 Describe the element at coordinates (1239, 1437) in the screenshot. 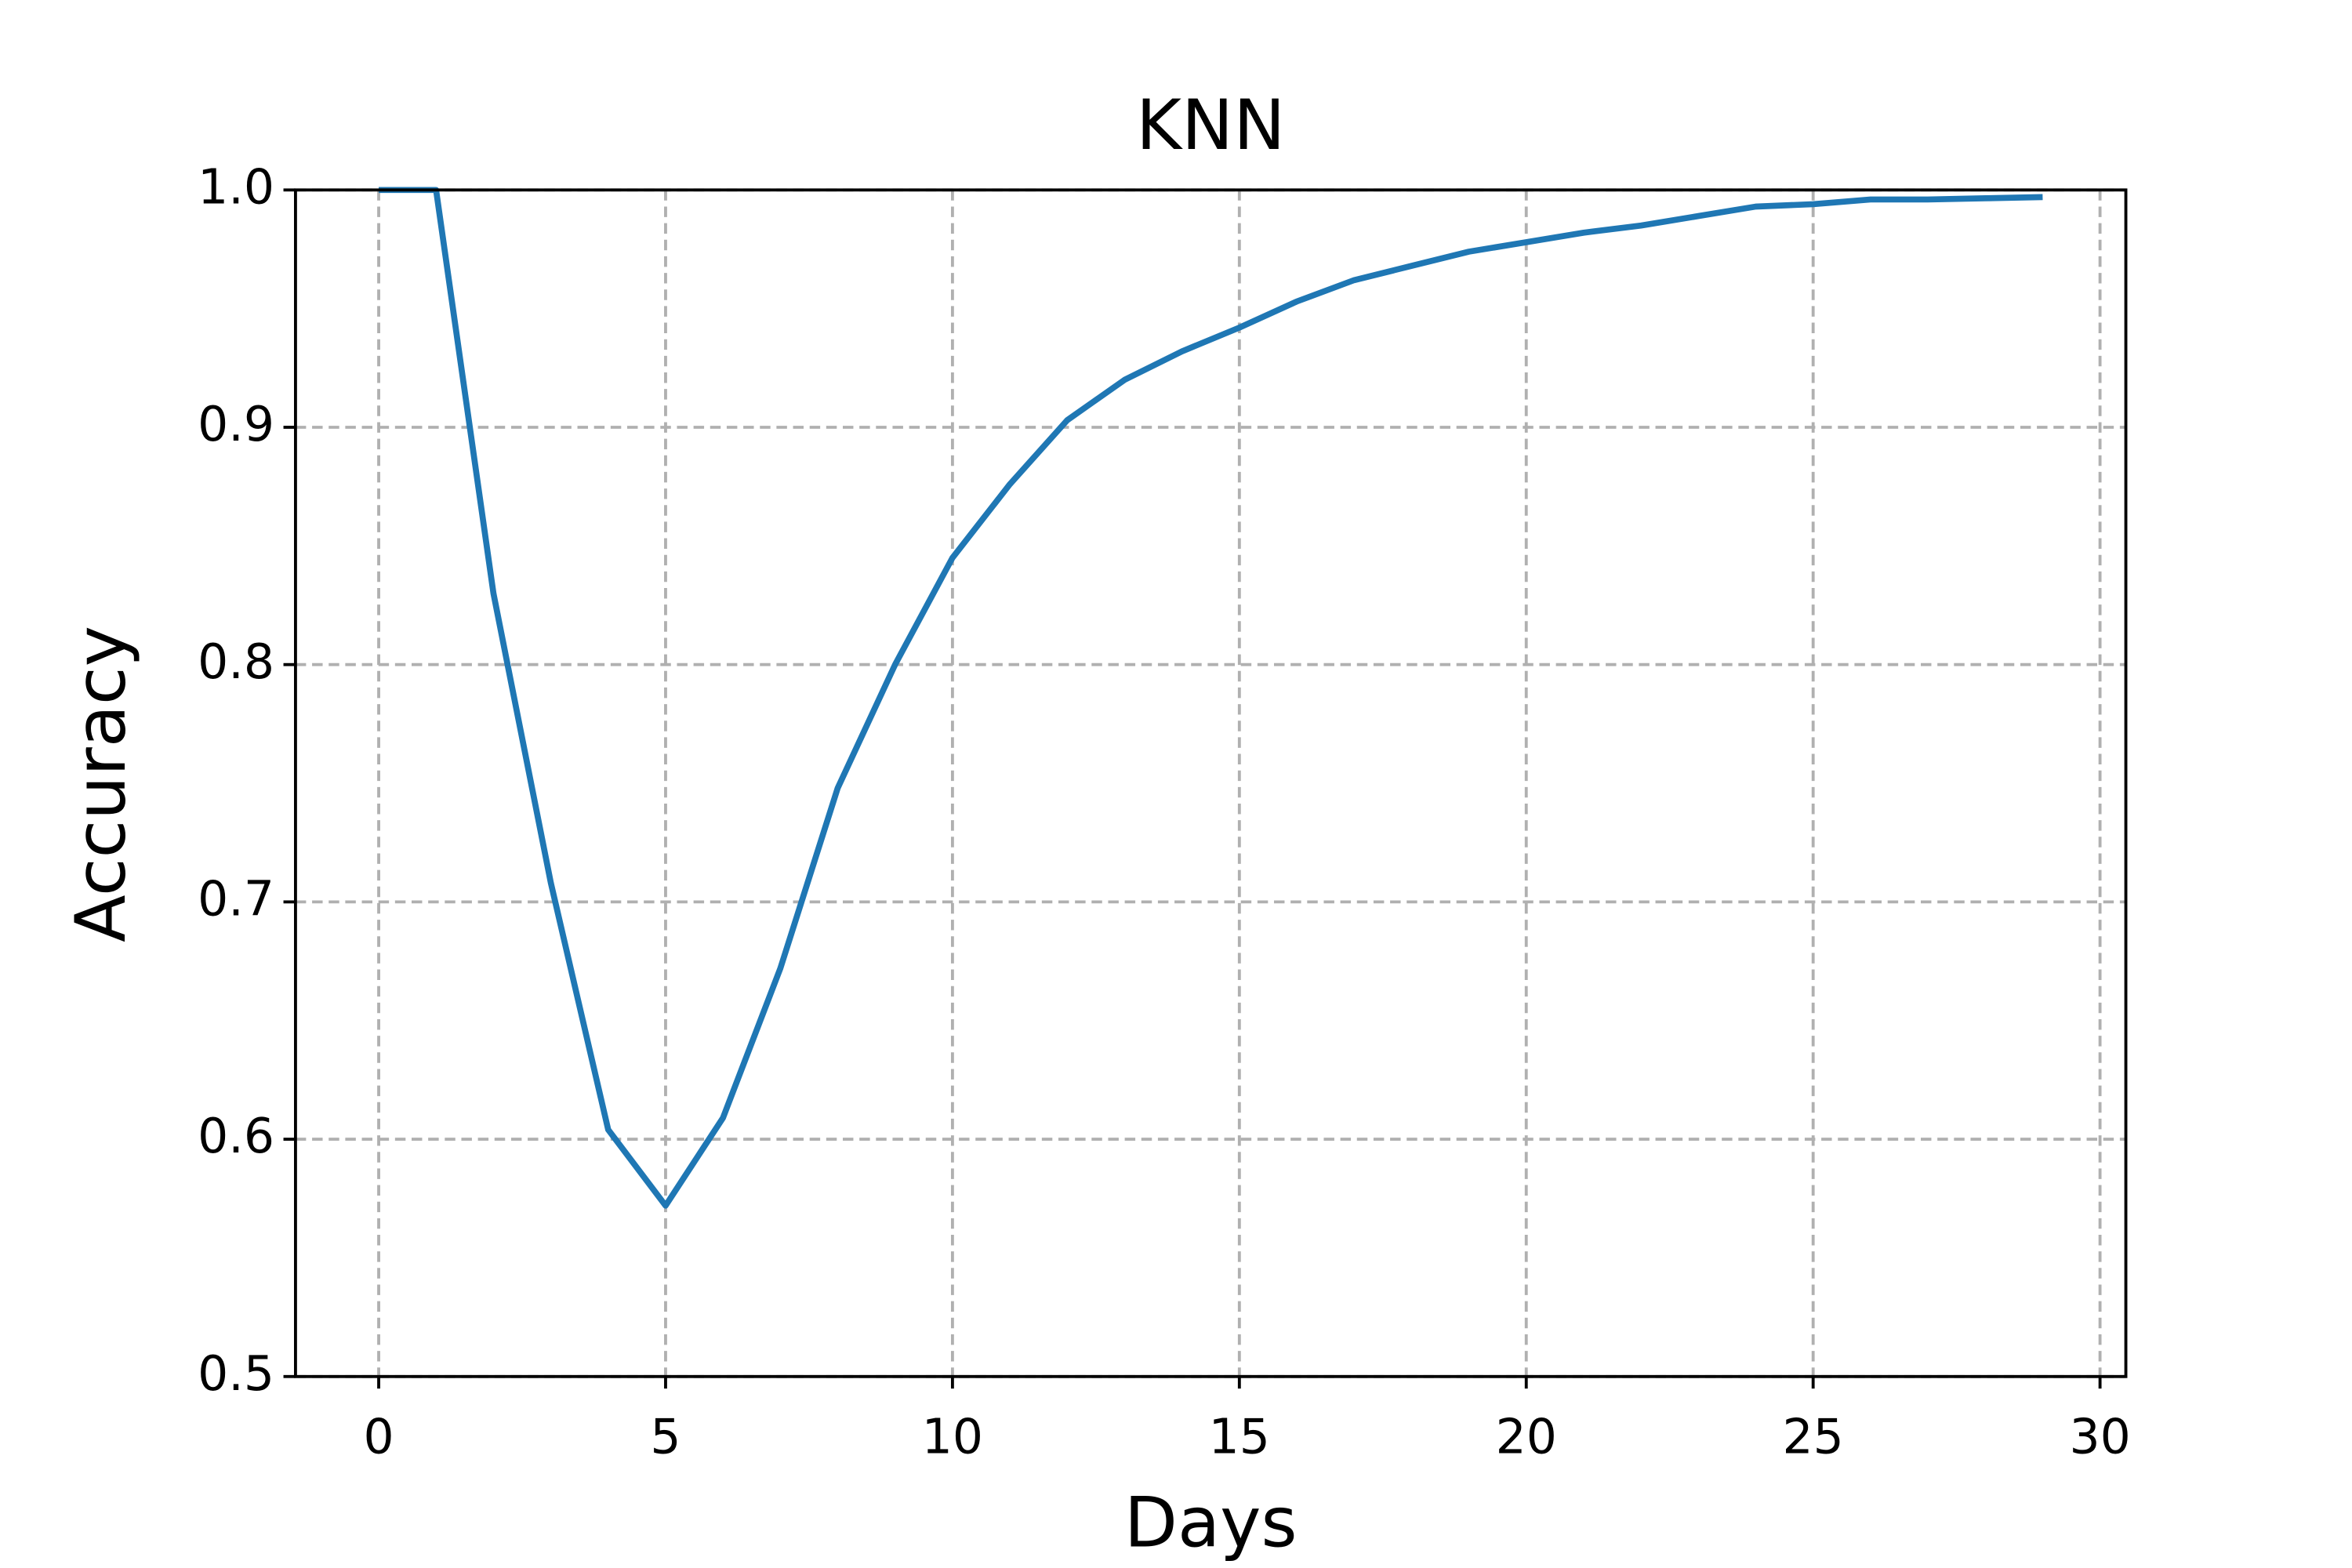

I see `x-tick-label: 15` at that location.